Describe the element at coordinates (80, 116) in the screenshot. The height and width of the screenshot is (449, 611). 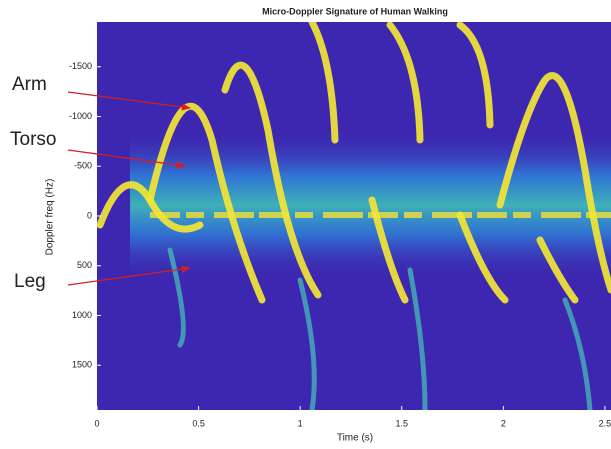
I see `y-tick-label: -1000` at that location.